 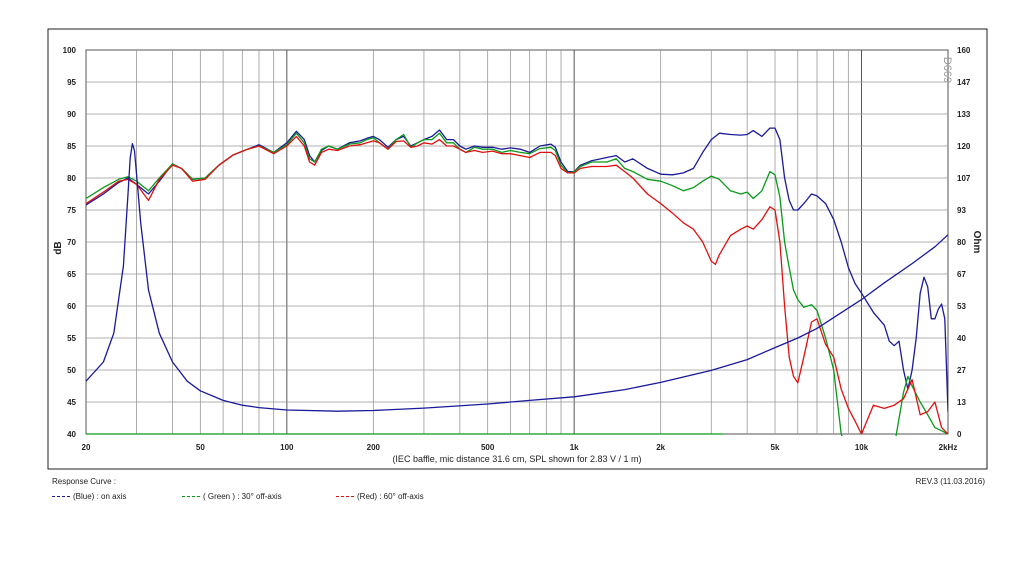 What do you see at coordinates (71, 274) in the screenshot?
I see `y-tick-label: 65` at bounding box center [71, 274].